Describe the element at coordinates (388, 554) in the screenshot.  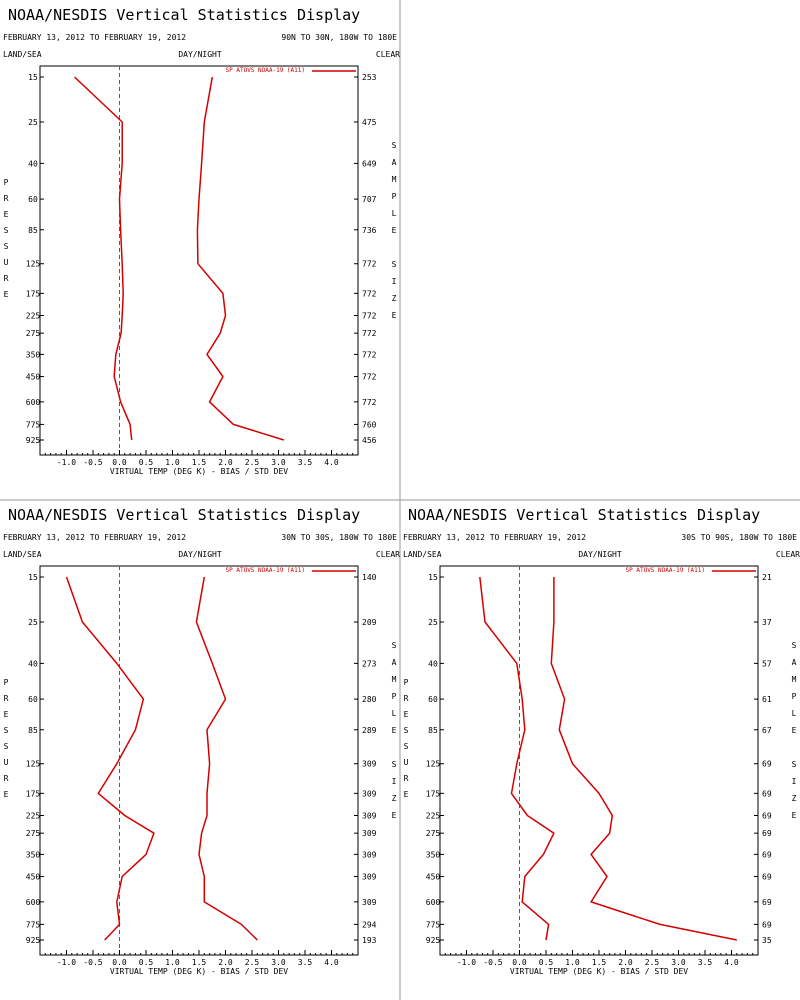
I see `clear-label: CLEAR` at that location.